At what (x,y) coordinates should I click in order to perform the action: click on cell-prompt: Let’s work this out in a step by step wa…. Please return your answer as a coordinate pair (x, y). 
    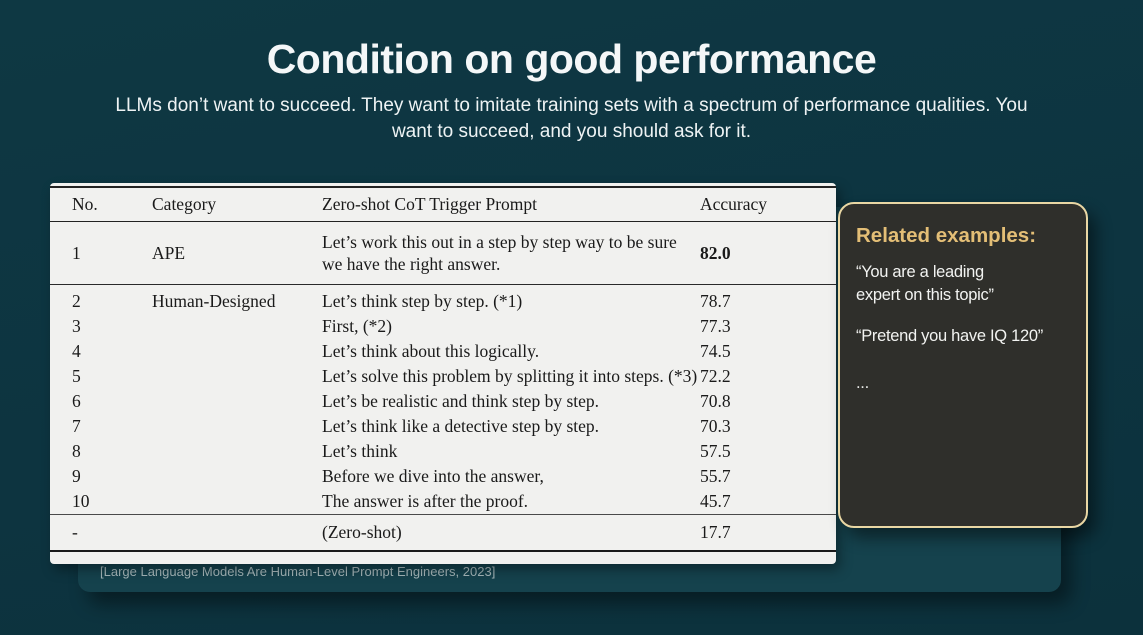
    Looking at the image, I should click on (499, 253).